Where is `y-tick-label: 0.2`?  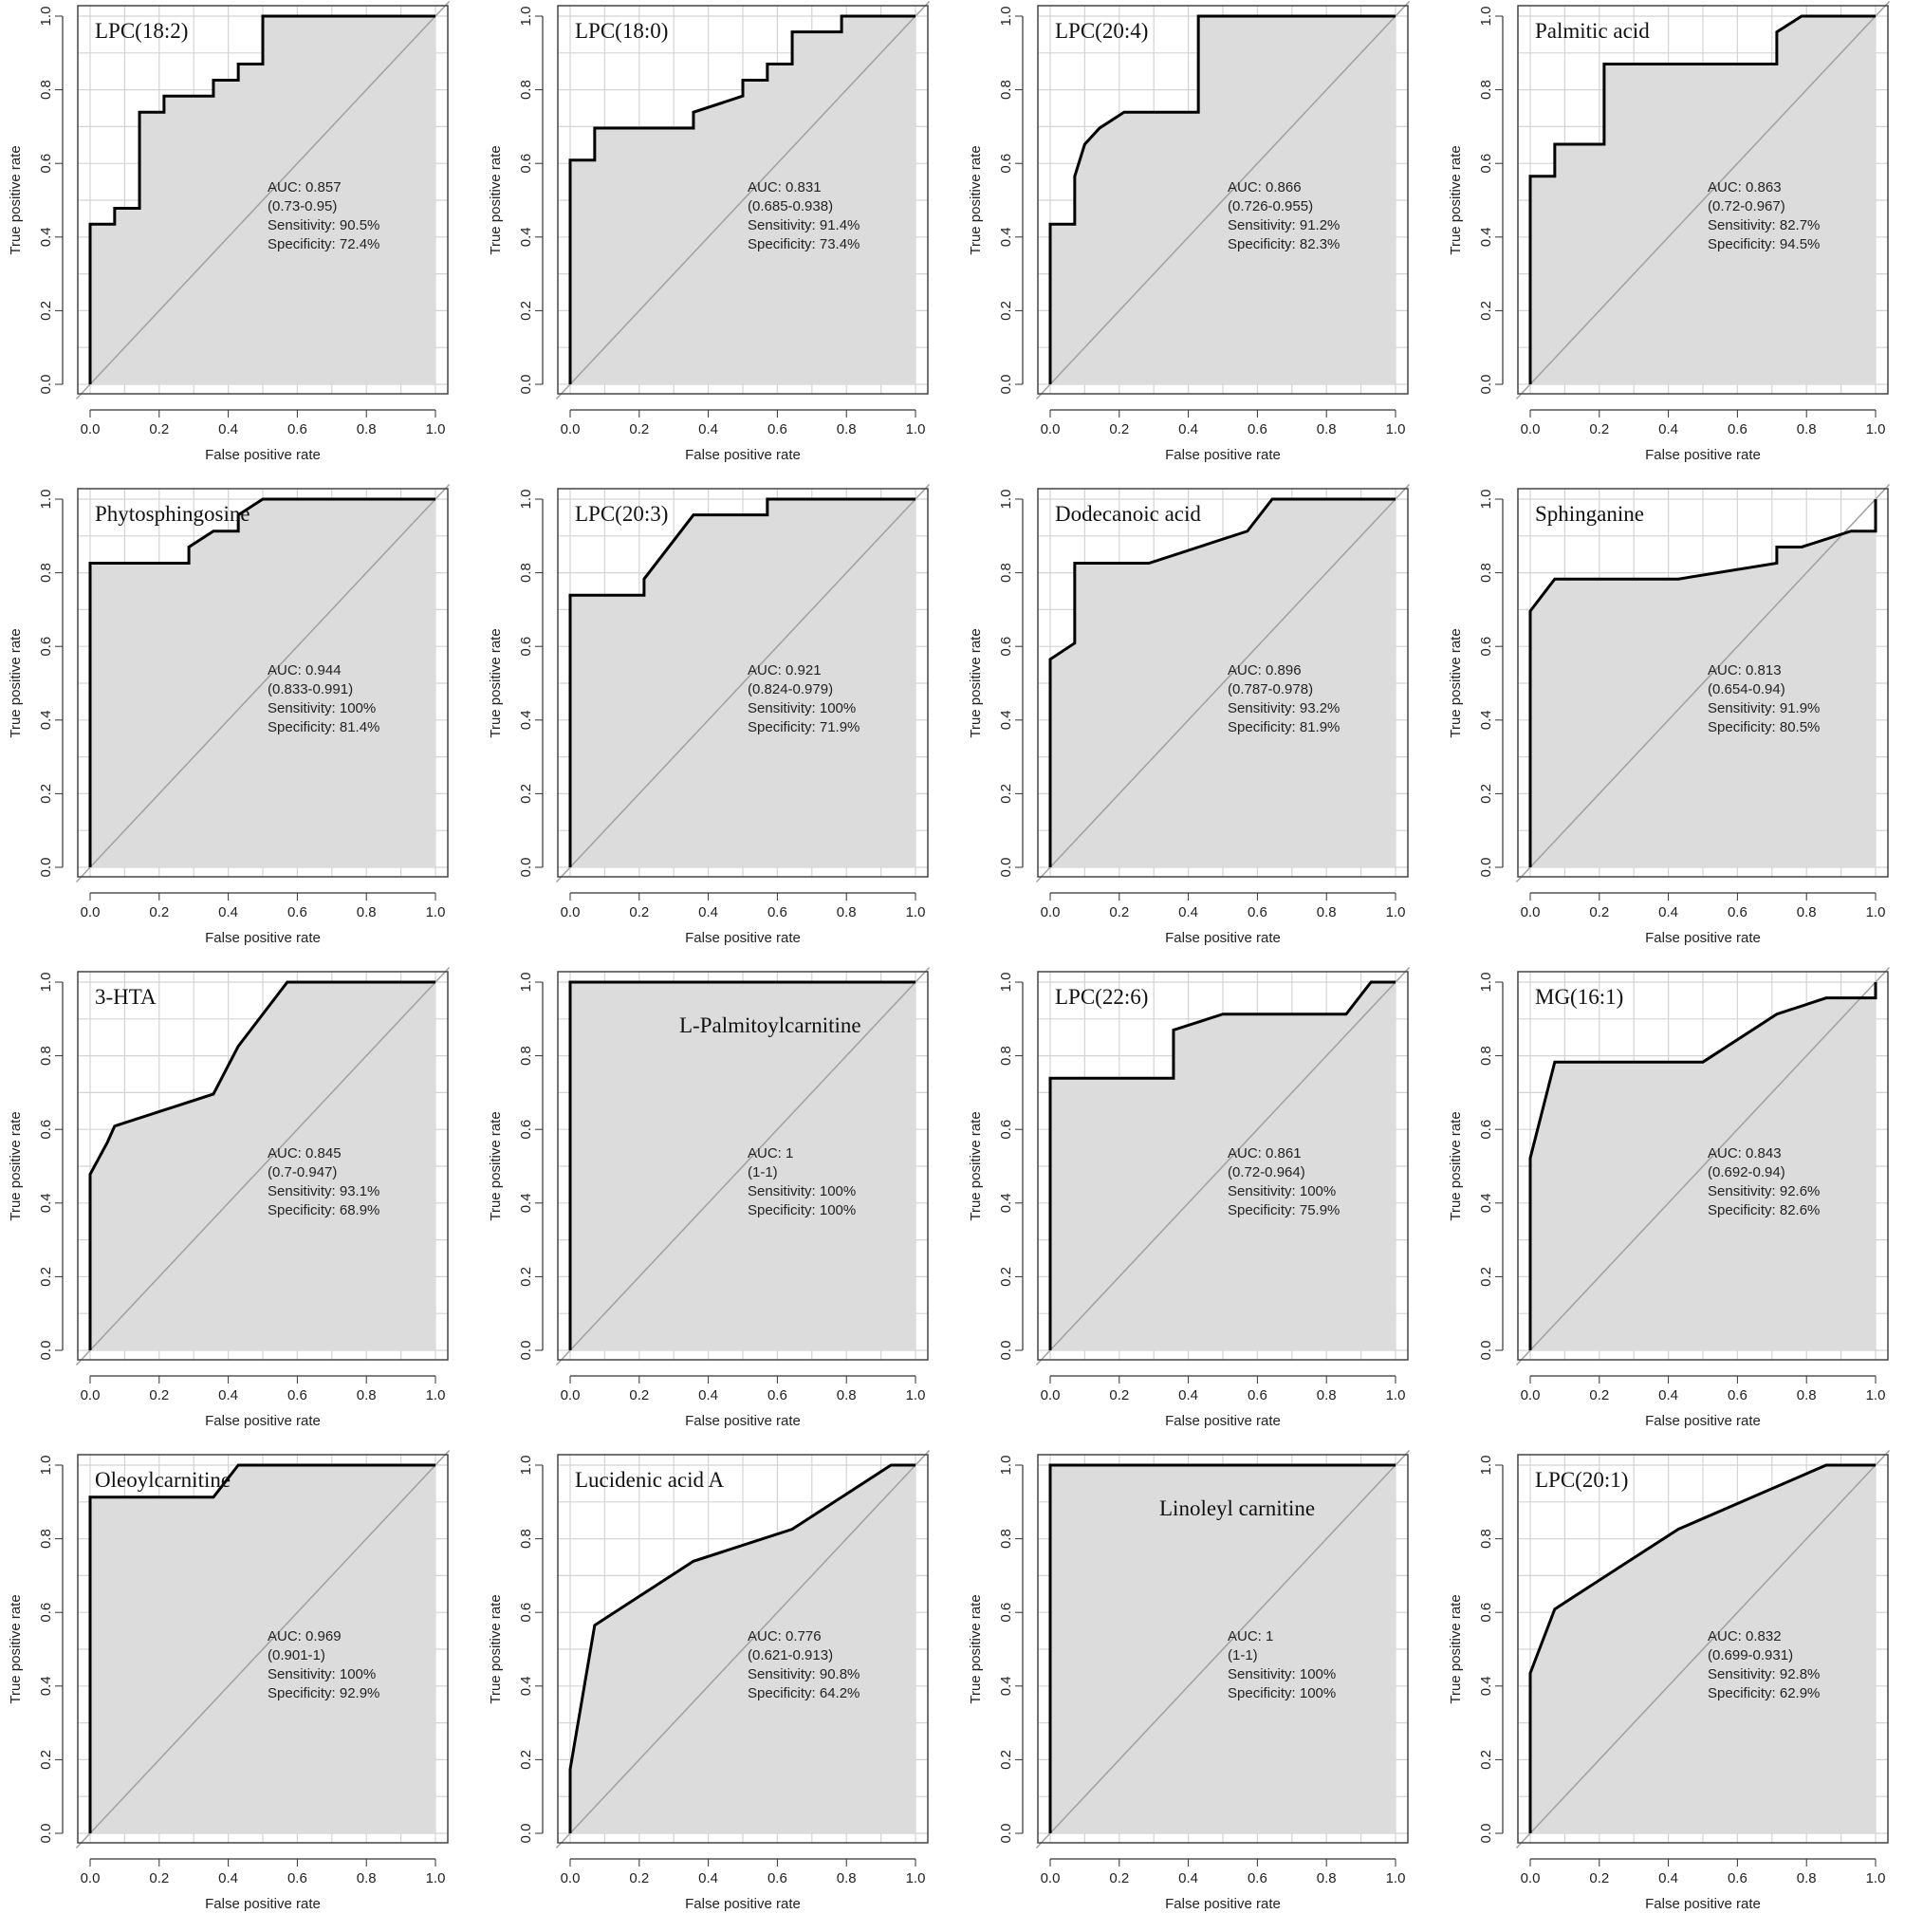
y-tick-label: 0.2 is located at coordinates (46, 311).